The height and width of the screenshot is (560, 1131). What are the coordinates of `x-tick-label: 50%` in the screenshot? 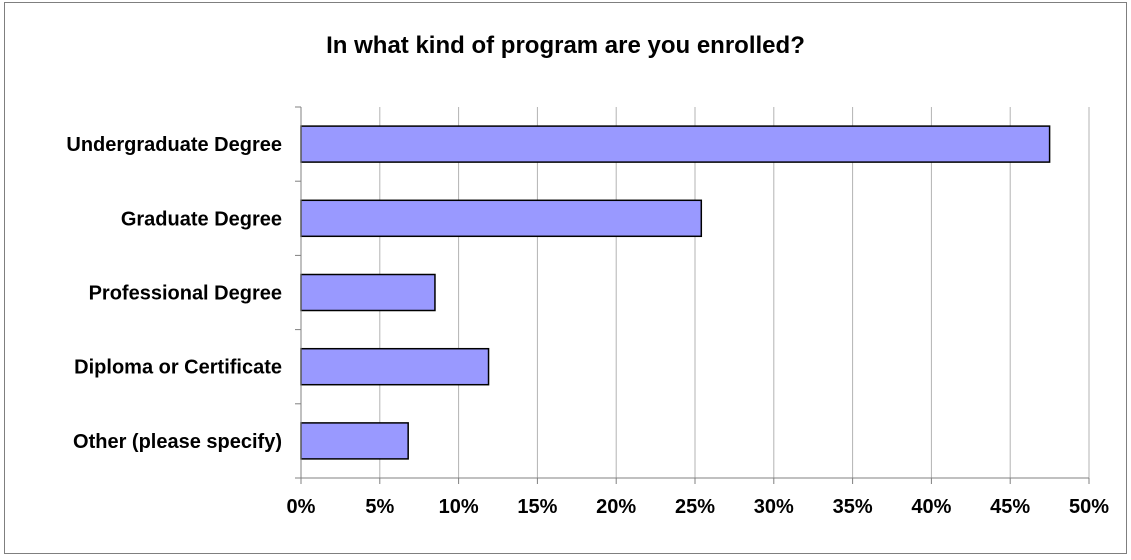 It's located at (1089, 507).